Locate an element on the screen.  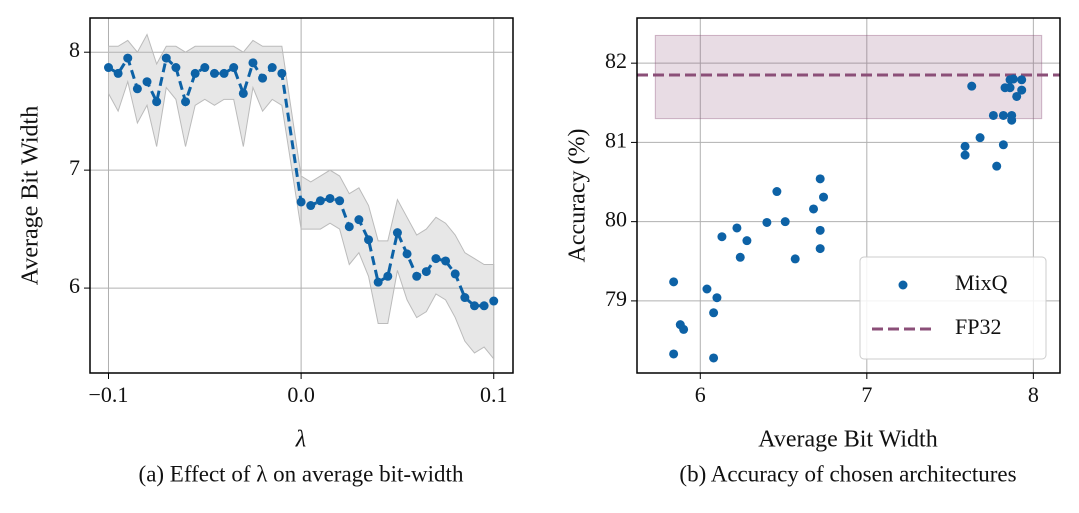
y-tick-label: 6 is located at coordinates (74, 285).